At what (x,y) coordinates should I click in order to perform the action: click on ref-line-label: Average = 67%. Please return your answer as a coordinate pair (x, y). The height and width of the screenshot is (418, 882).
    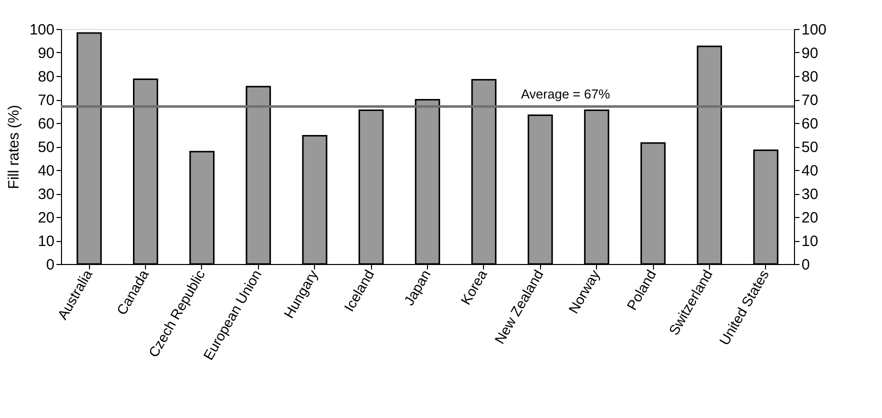
    Looking at the image, I should click on (565, 94).